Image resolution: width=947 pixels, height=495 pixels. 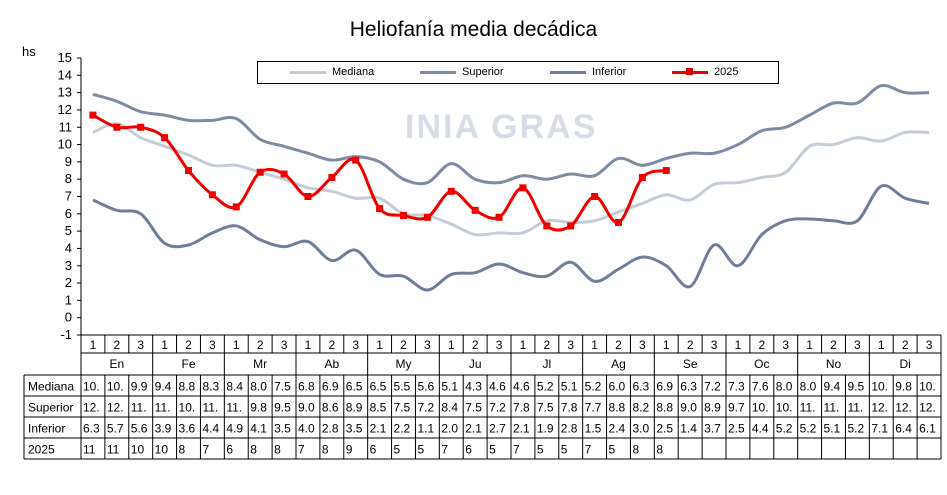 What do you see at coordinates (65, 144) in the screenshot?
I see `y-tick-label: 10` at bounding box center [65, 144].